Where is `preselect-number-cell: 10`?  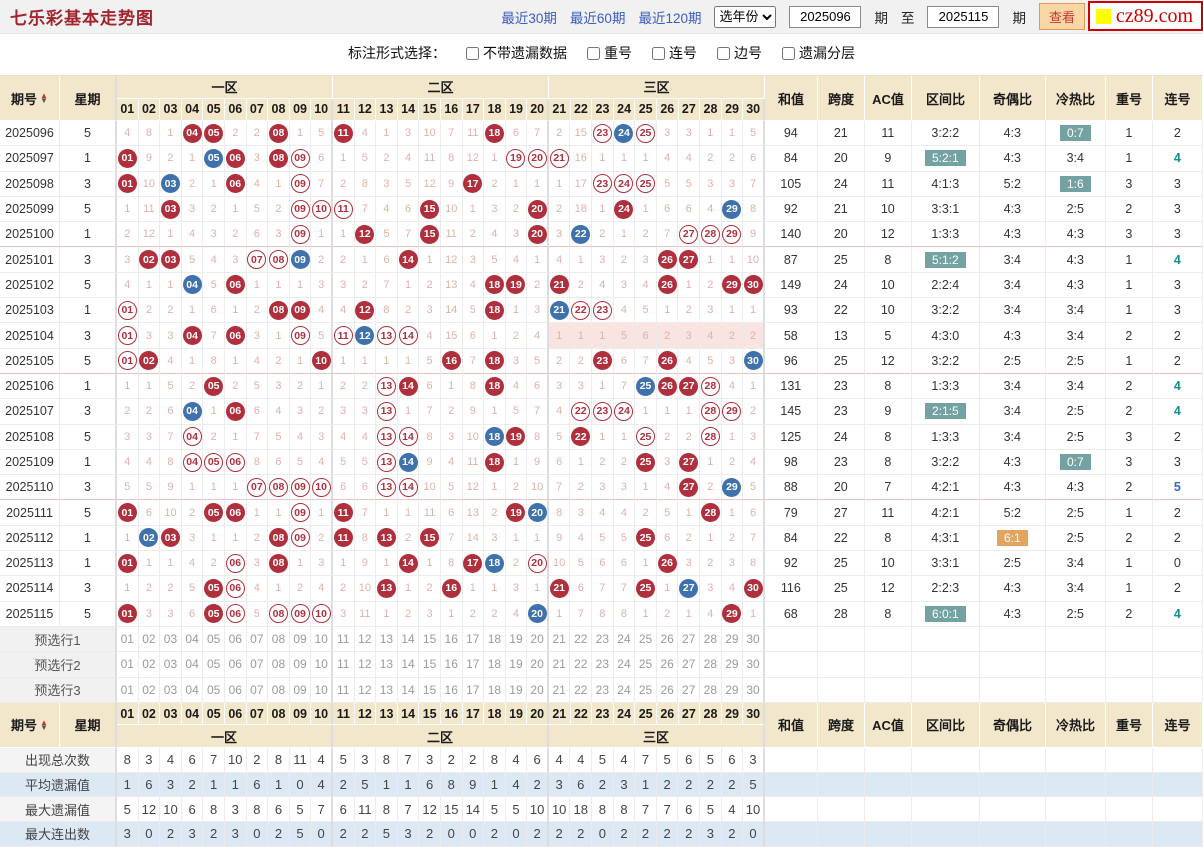 preselect-number-cell: 10 is located at coordinates (322, 690).